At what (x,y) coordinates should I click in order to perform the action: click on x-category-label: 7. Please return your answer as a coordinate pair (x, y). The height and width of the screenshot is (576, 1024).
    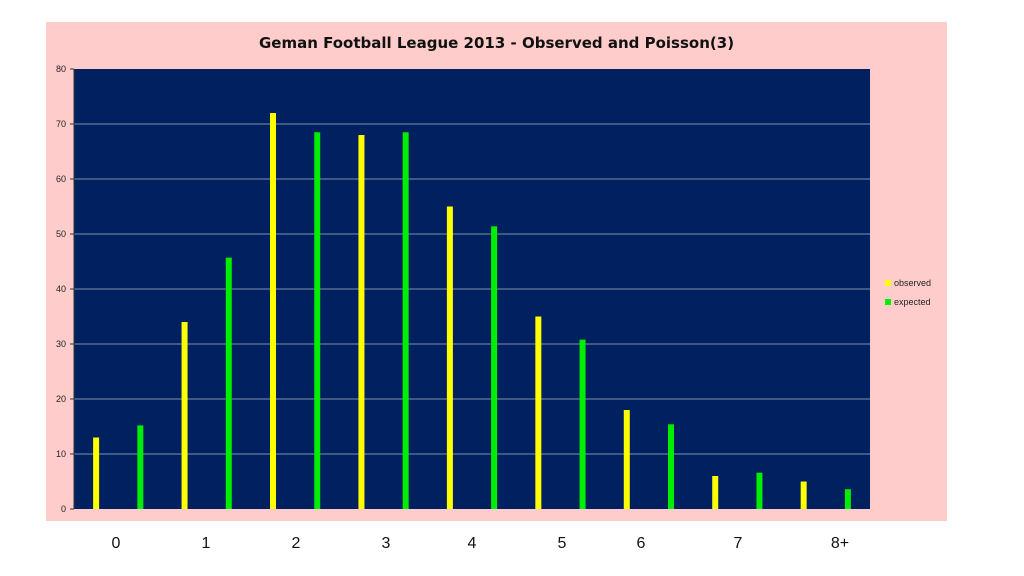
    Looking at the image, I should click on (738, 543).